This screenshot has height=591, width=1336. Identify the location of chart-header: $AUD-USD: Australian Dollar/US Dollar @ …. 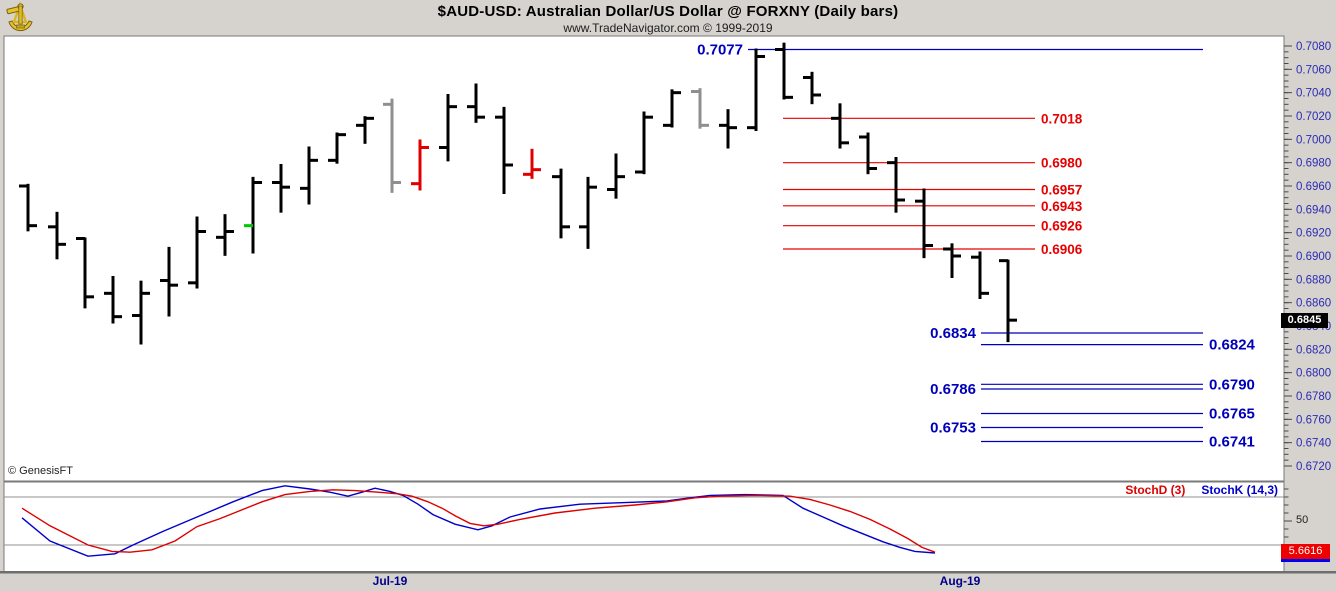
(668, 18).